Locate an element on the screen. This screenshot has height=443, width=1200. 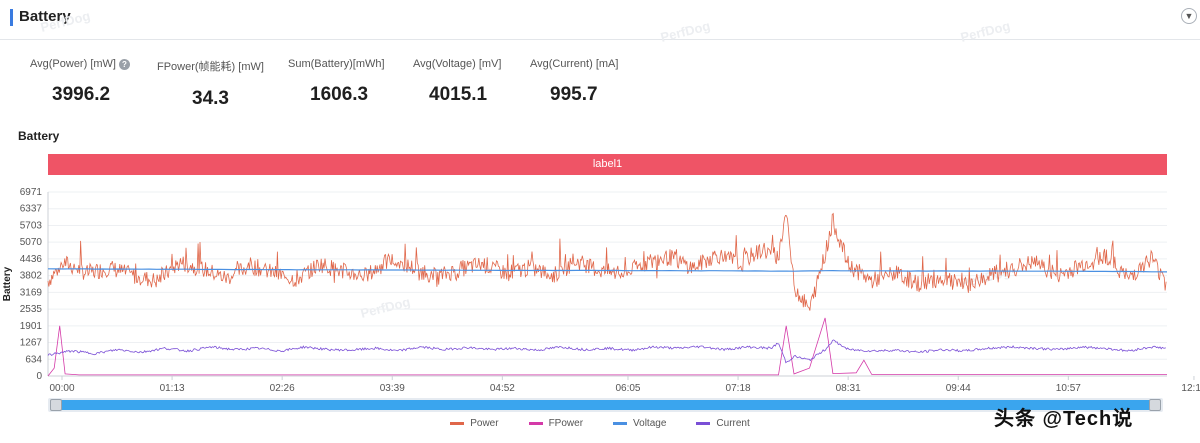
y-tick-label: 2535 is located at coordinates (31, 309).